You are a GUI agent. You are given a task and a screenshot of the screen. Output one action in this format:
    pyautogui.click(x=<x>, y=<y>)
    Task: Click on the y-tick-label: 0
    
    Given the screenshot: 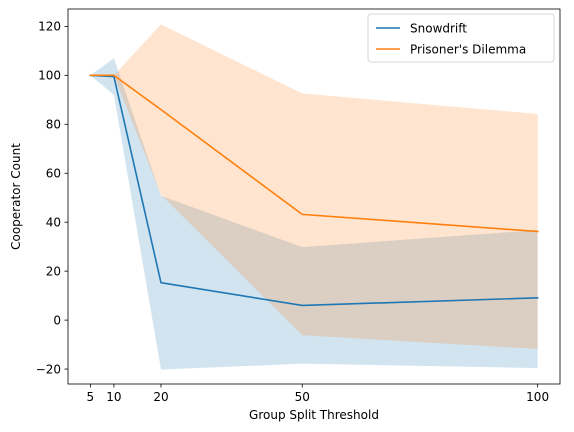 What is the action you would take?
    pyautogui.click(x=57, y=320)
    